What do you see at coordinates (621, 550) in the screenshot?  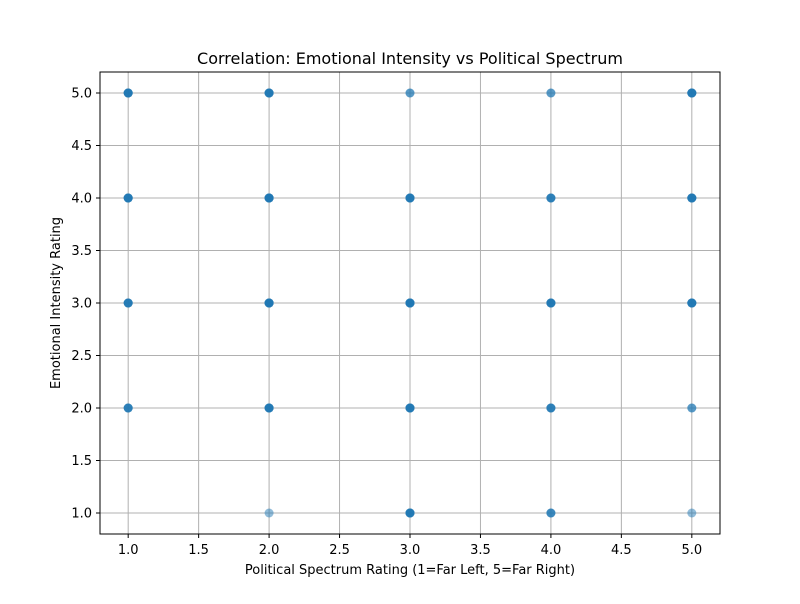 I see `x-tick-label: 4.5` at bounding box center [621, 550].